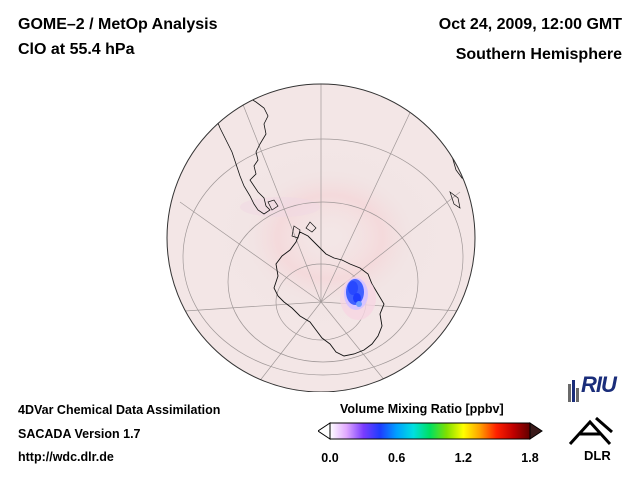 The height and width of the screenshot is (480, 640). What do you see at coordinates (590, 431) in the screenshot?
I see `dlr-logo-icon` at bounding box center [590, 431].